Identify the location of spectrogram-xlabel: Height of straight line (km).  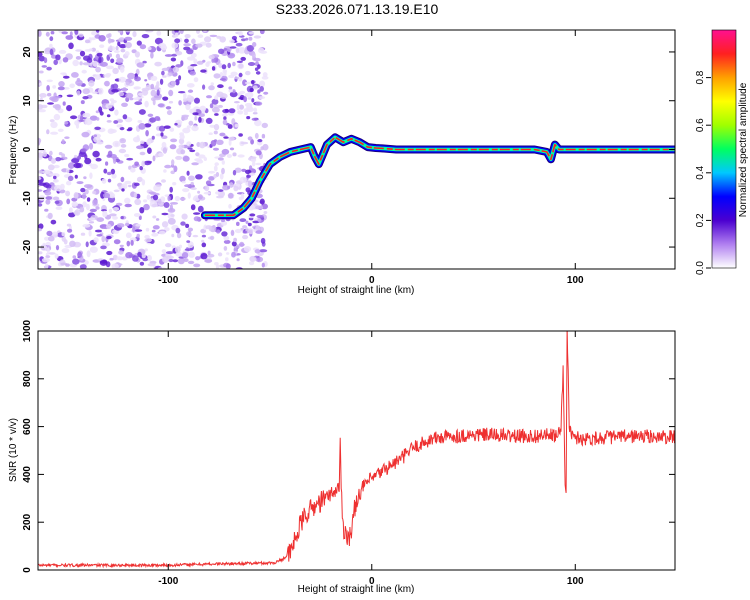
(356, 290).